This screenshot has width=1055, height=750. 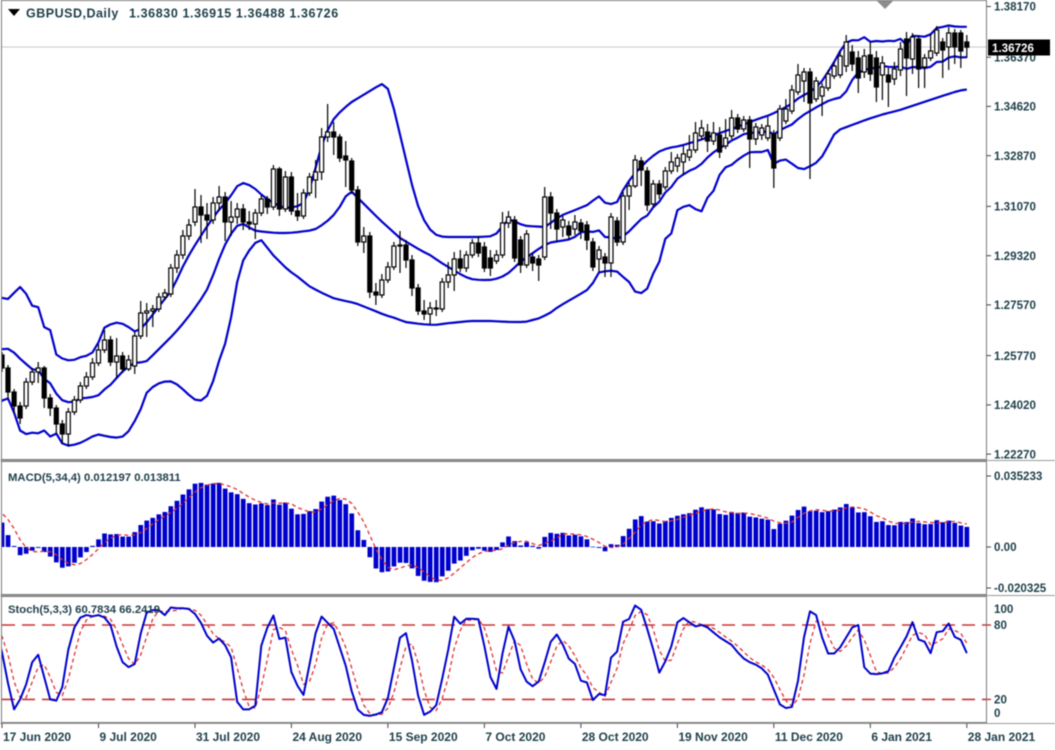 I want to click on svg-text: 28 Jan 2021, so click(x=1002, y=737).